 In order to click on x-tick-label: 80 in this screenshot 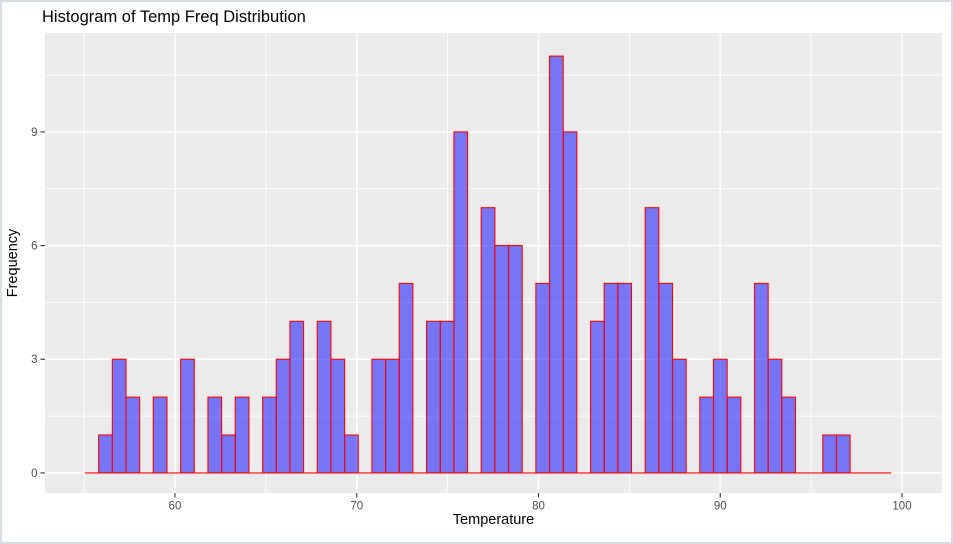, I will do `click(538, 507)`.